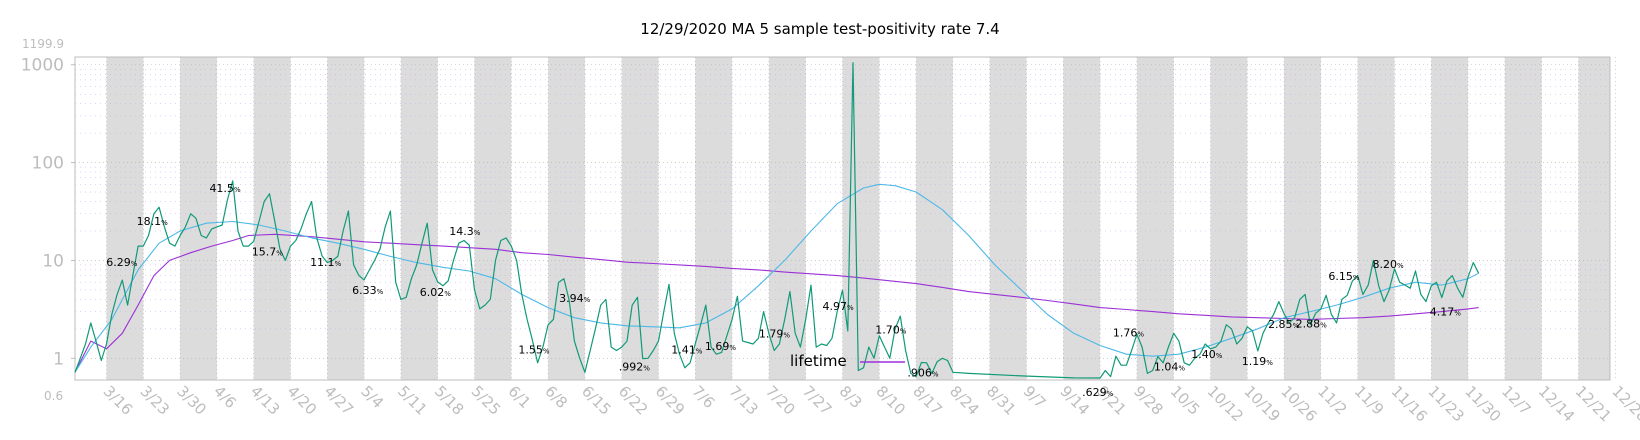  Describe the element at coordinates (1207, 354) in the screenshot. I see `annotation-label: 1.40%` at that location.